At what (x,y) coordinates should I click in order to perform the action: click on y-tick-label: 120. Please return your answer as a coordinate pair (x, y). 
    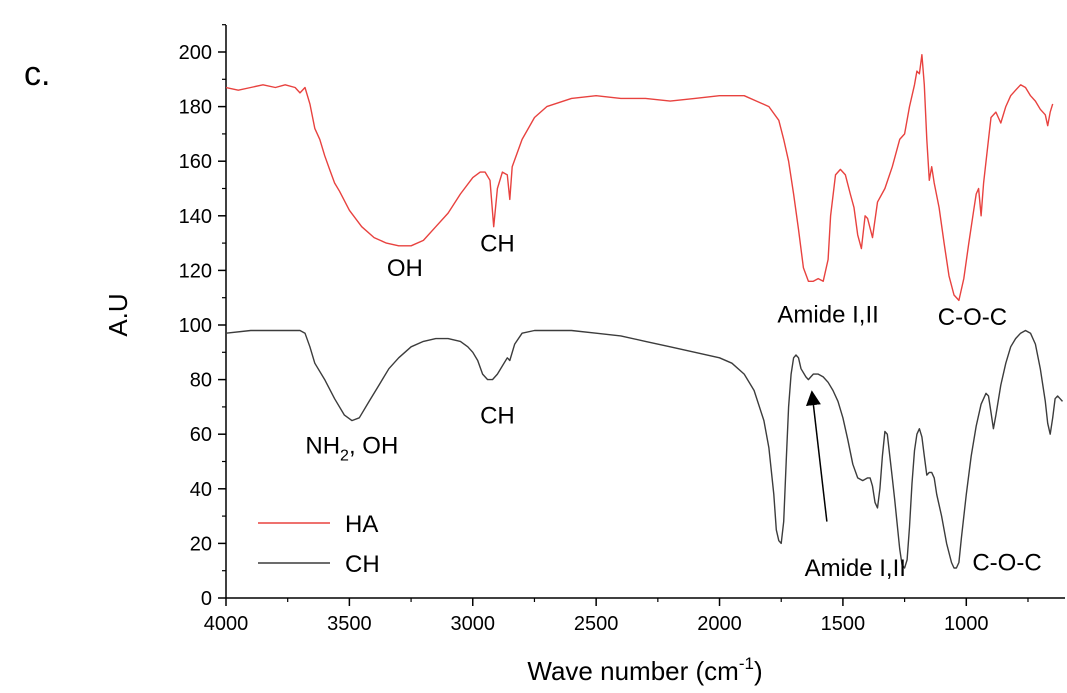
    Looking at the image, I should click on (195, 271).